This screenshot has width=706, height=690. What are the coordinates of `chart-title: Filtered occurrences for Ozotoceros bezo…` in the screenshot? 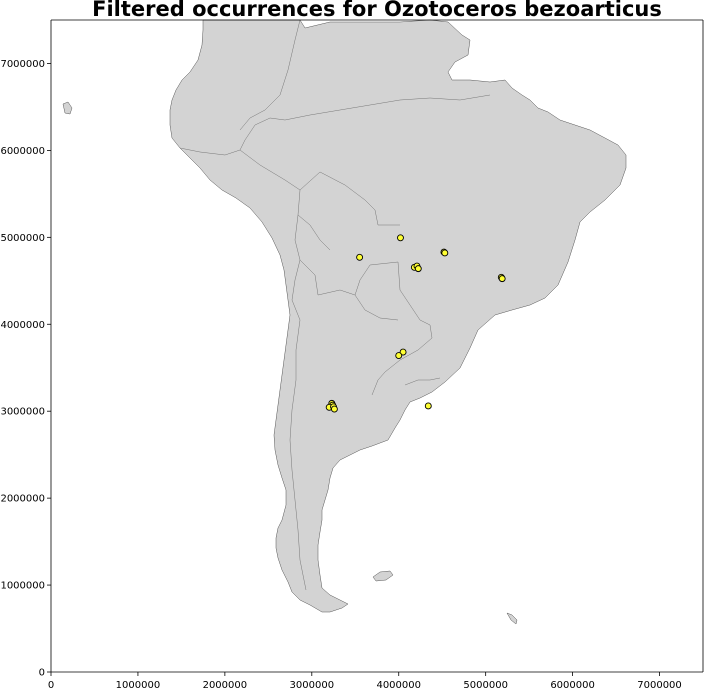 It's located at (377, 10).